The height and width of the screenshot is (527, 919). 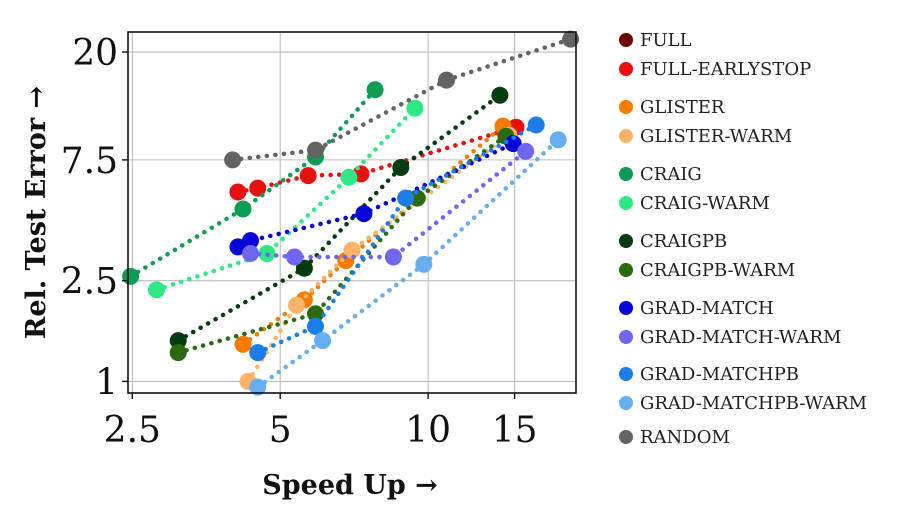 What do you see at coordinates (671, 174) in the screenshot?
I see `legend-label: CRAIG` at bounding box center [671, 174].